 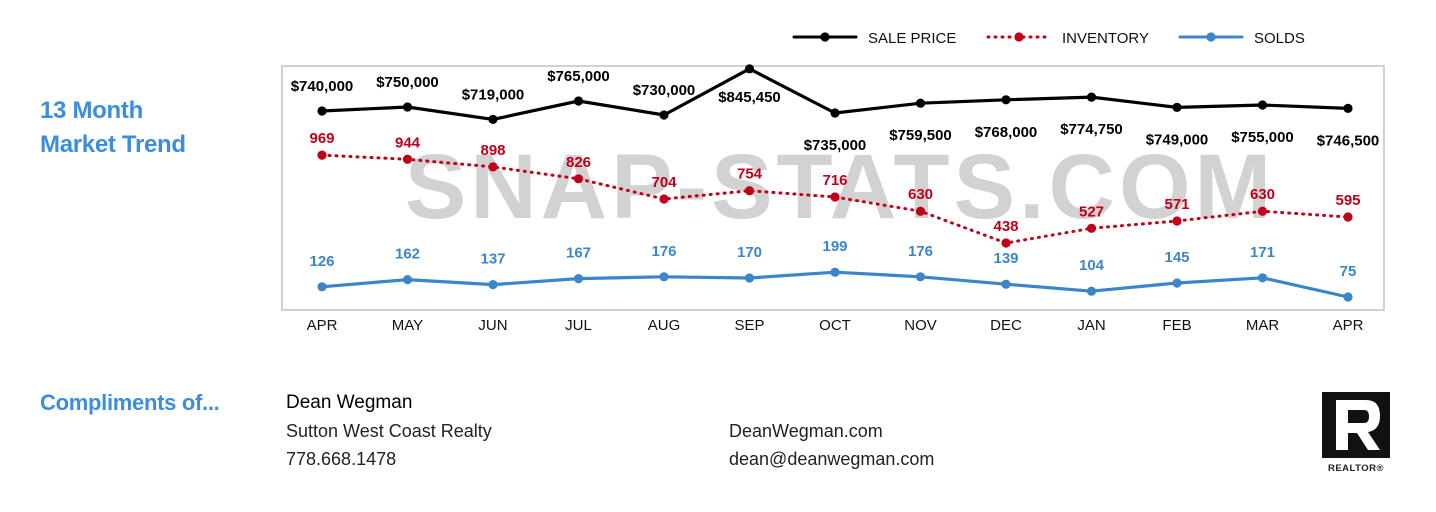 I want to click on section-title: 13 Month Market Trend, so click(x=113, y=128).